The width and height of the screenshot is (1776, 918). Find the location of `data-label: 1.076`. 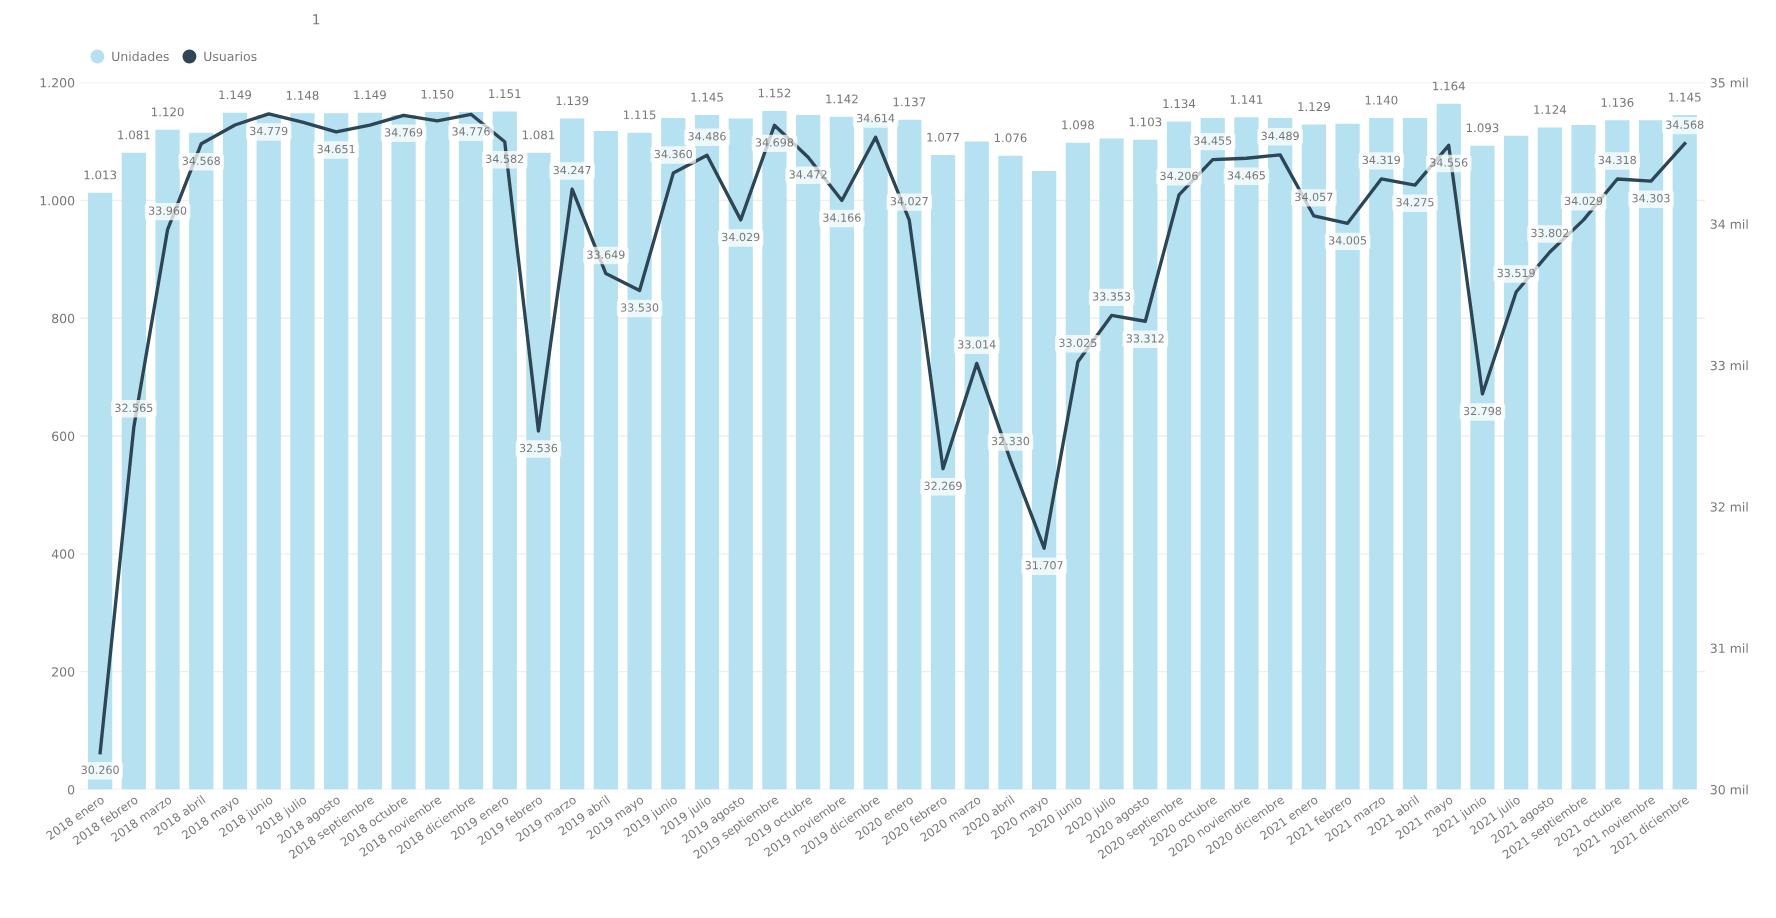

data-label: 1.076 is located at coordinates (1010, 138).